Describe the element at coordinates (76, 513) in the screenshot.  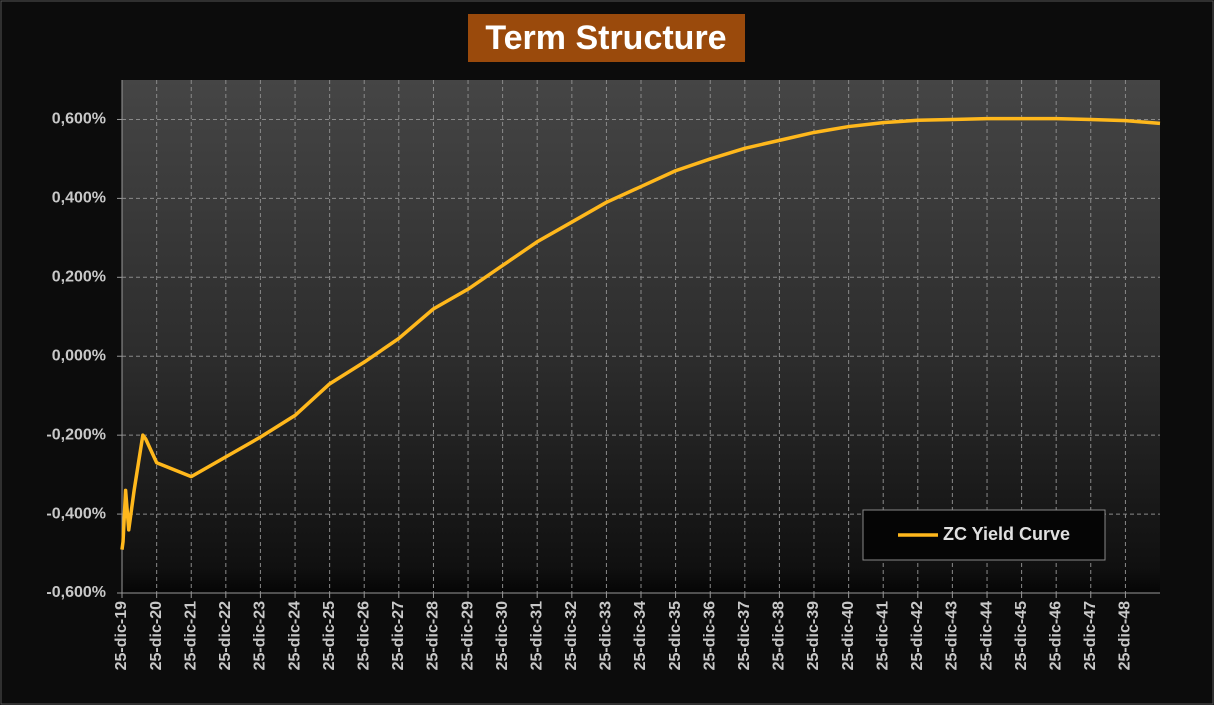
I see `y-tick-label: -0,400%` at that location.